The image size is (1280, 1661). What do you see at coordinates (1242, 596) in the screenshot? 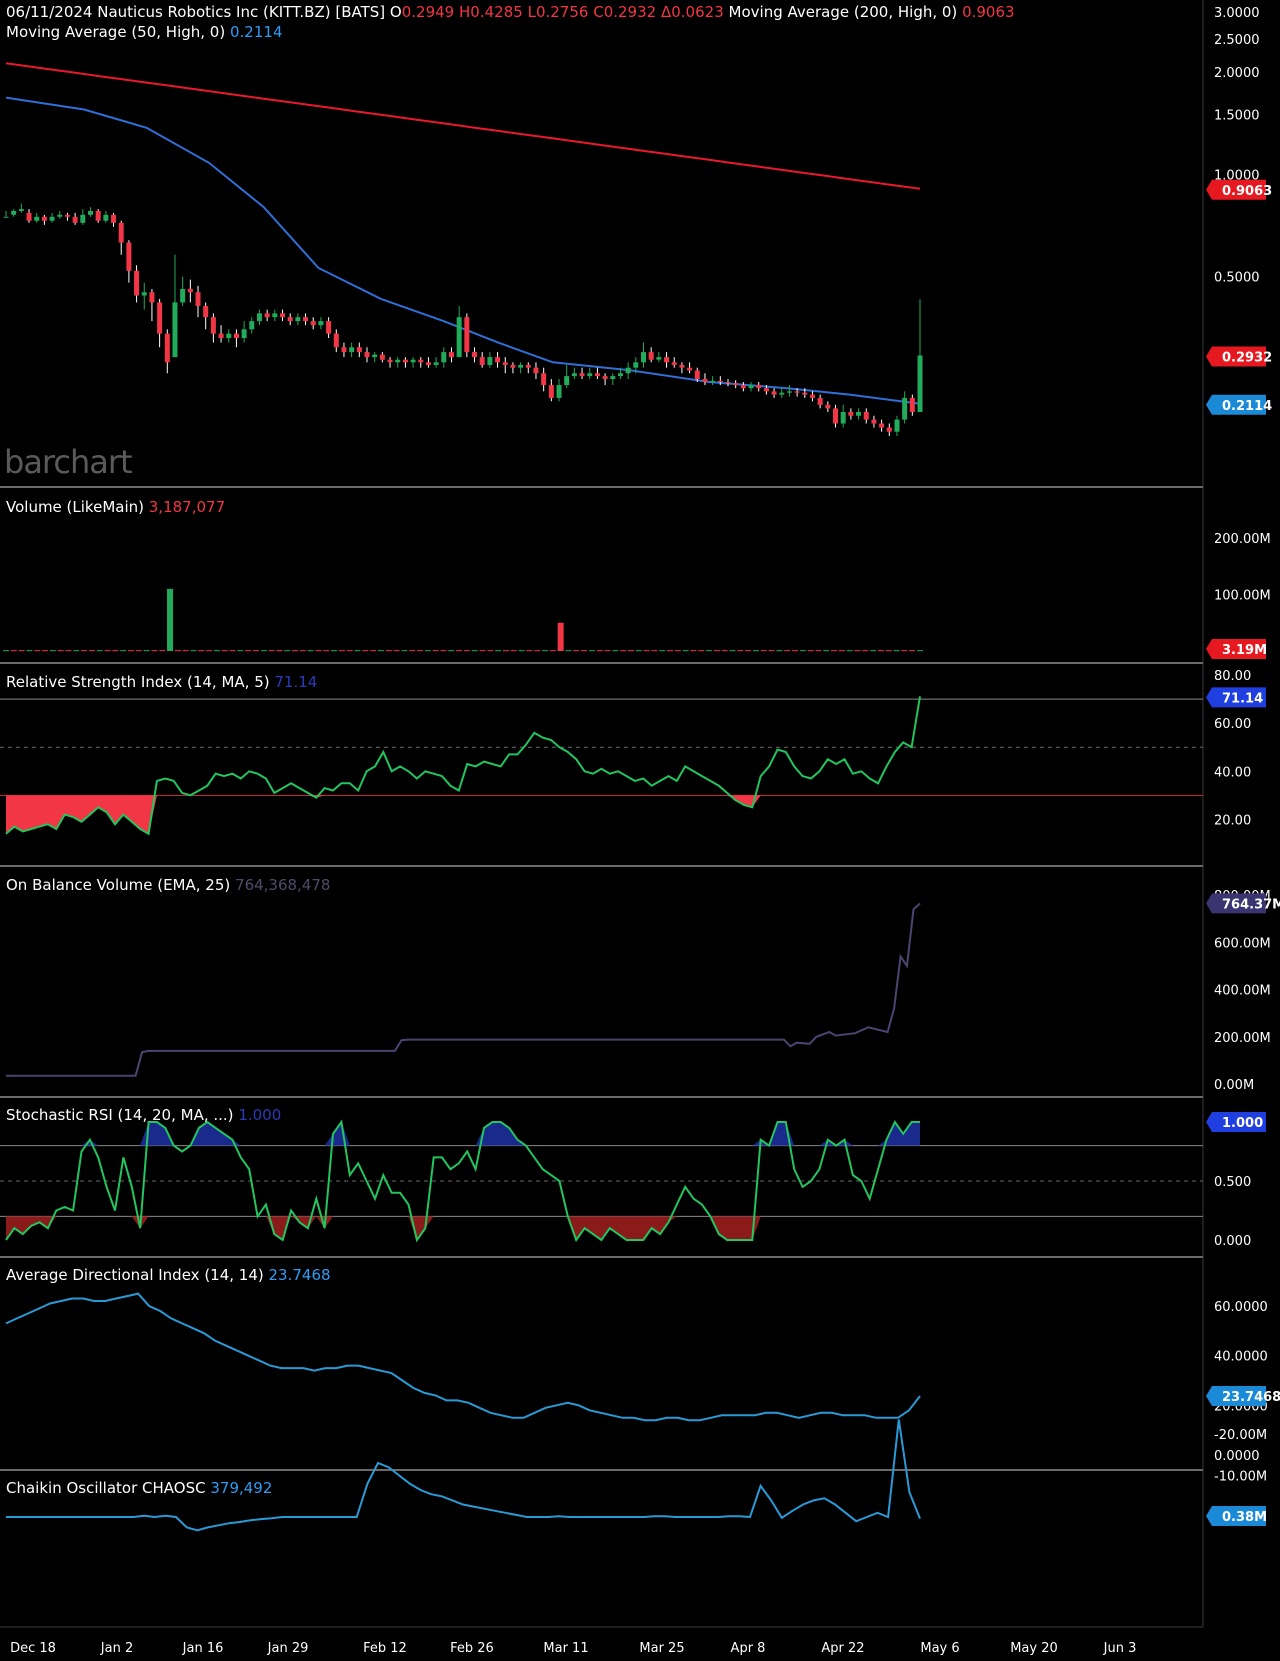
I see `volume-axis-tick: 100.00M` at bounding box center [1242, 596].